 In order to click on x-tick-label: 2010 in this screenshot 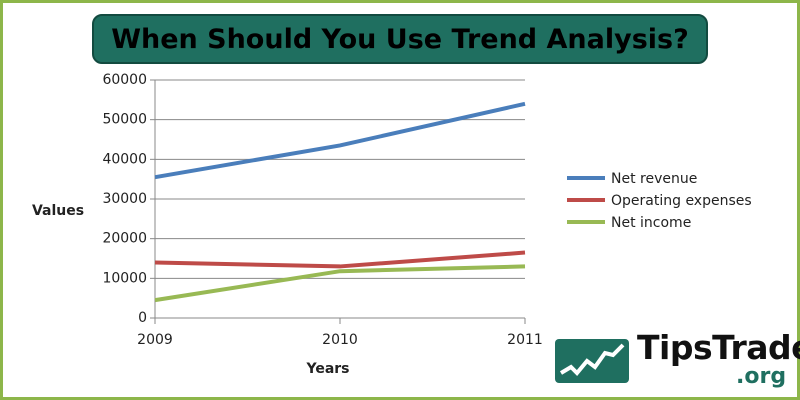, I will do `click(340, 340)`.